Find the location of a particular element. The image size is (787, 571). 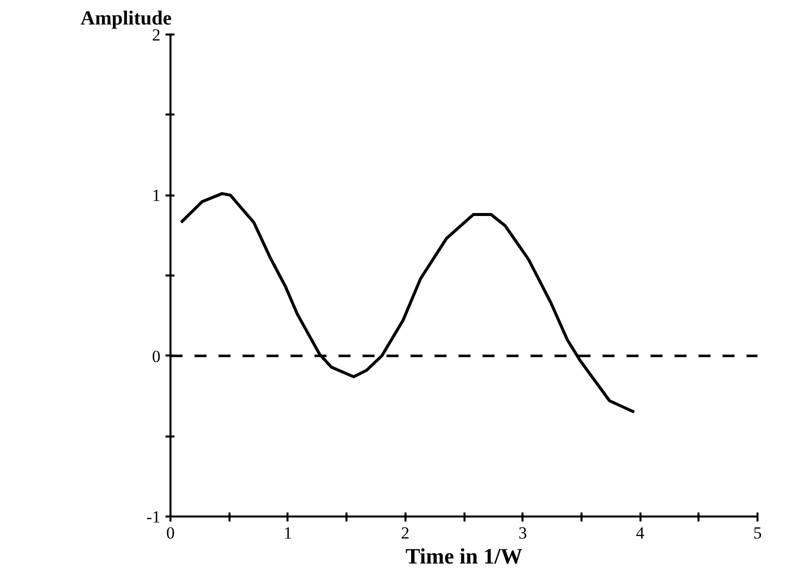

x-axis-title: Time in 1/W is located at coordinates (464, 556).